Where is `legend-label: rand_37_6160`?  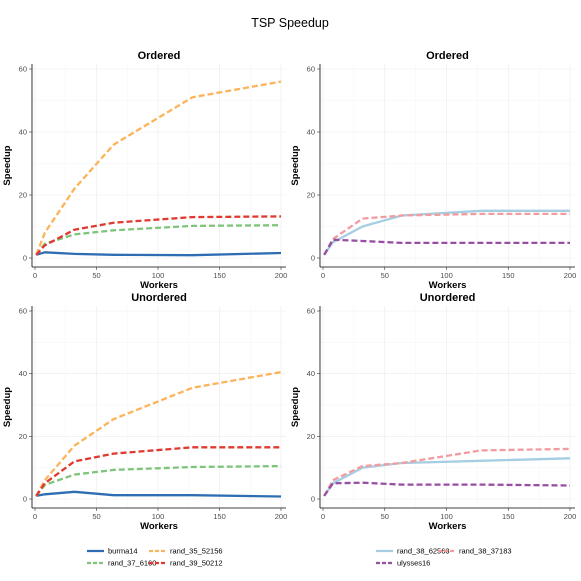
legend-label: rand_37_6160 is located at coordinates (132, 563).